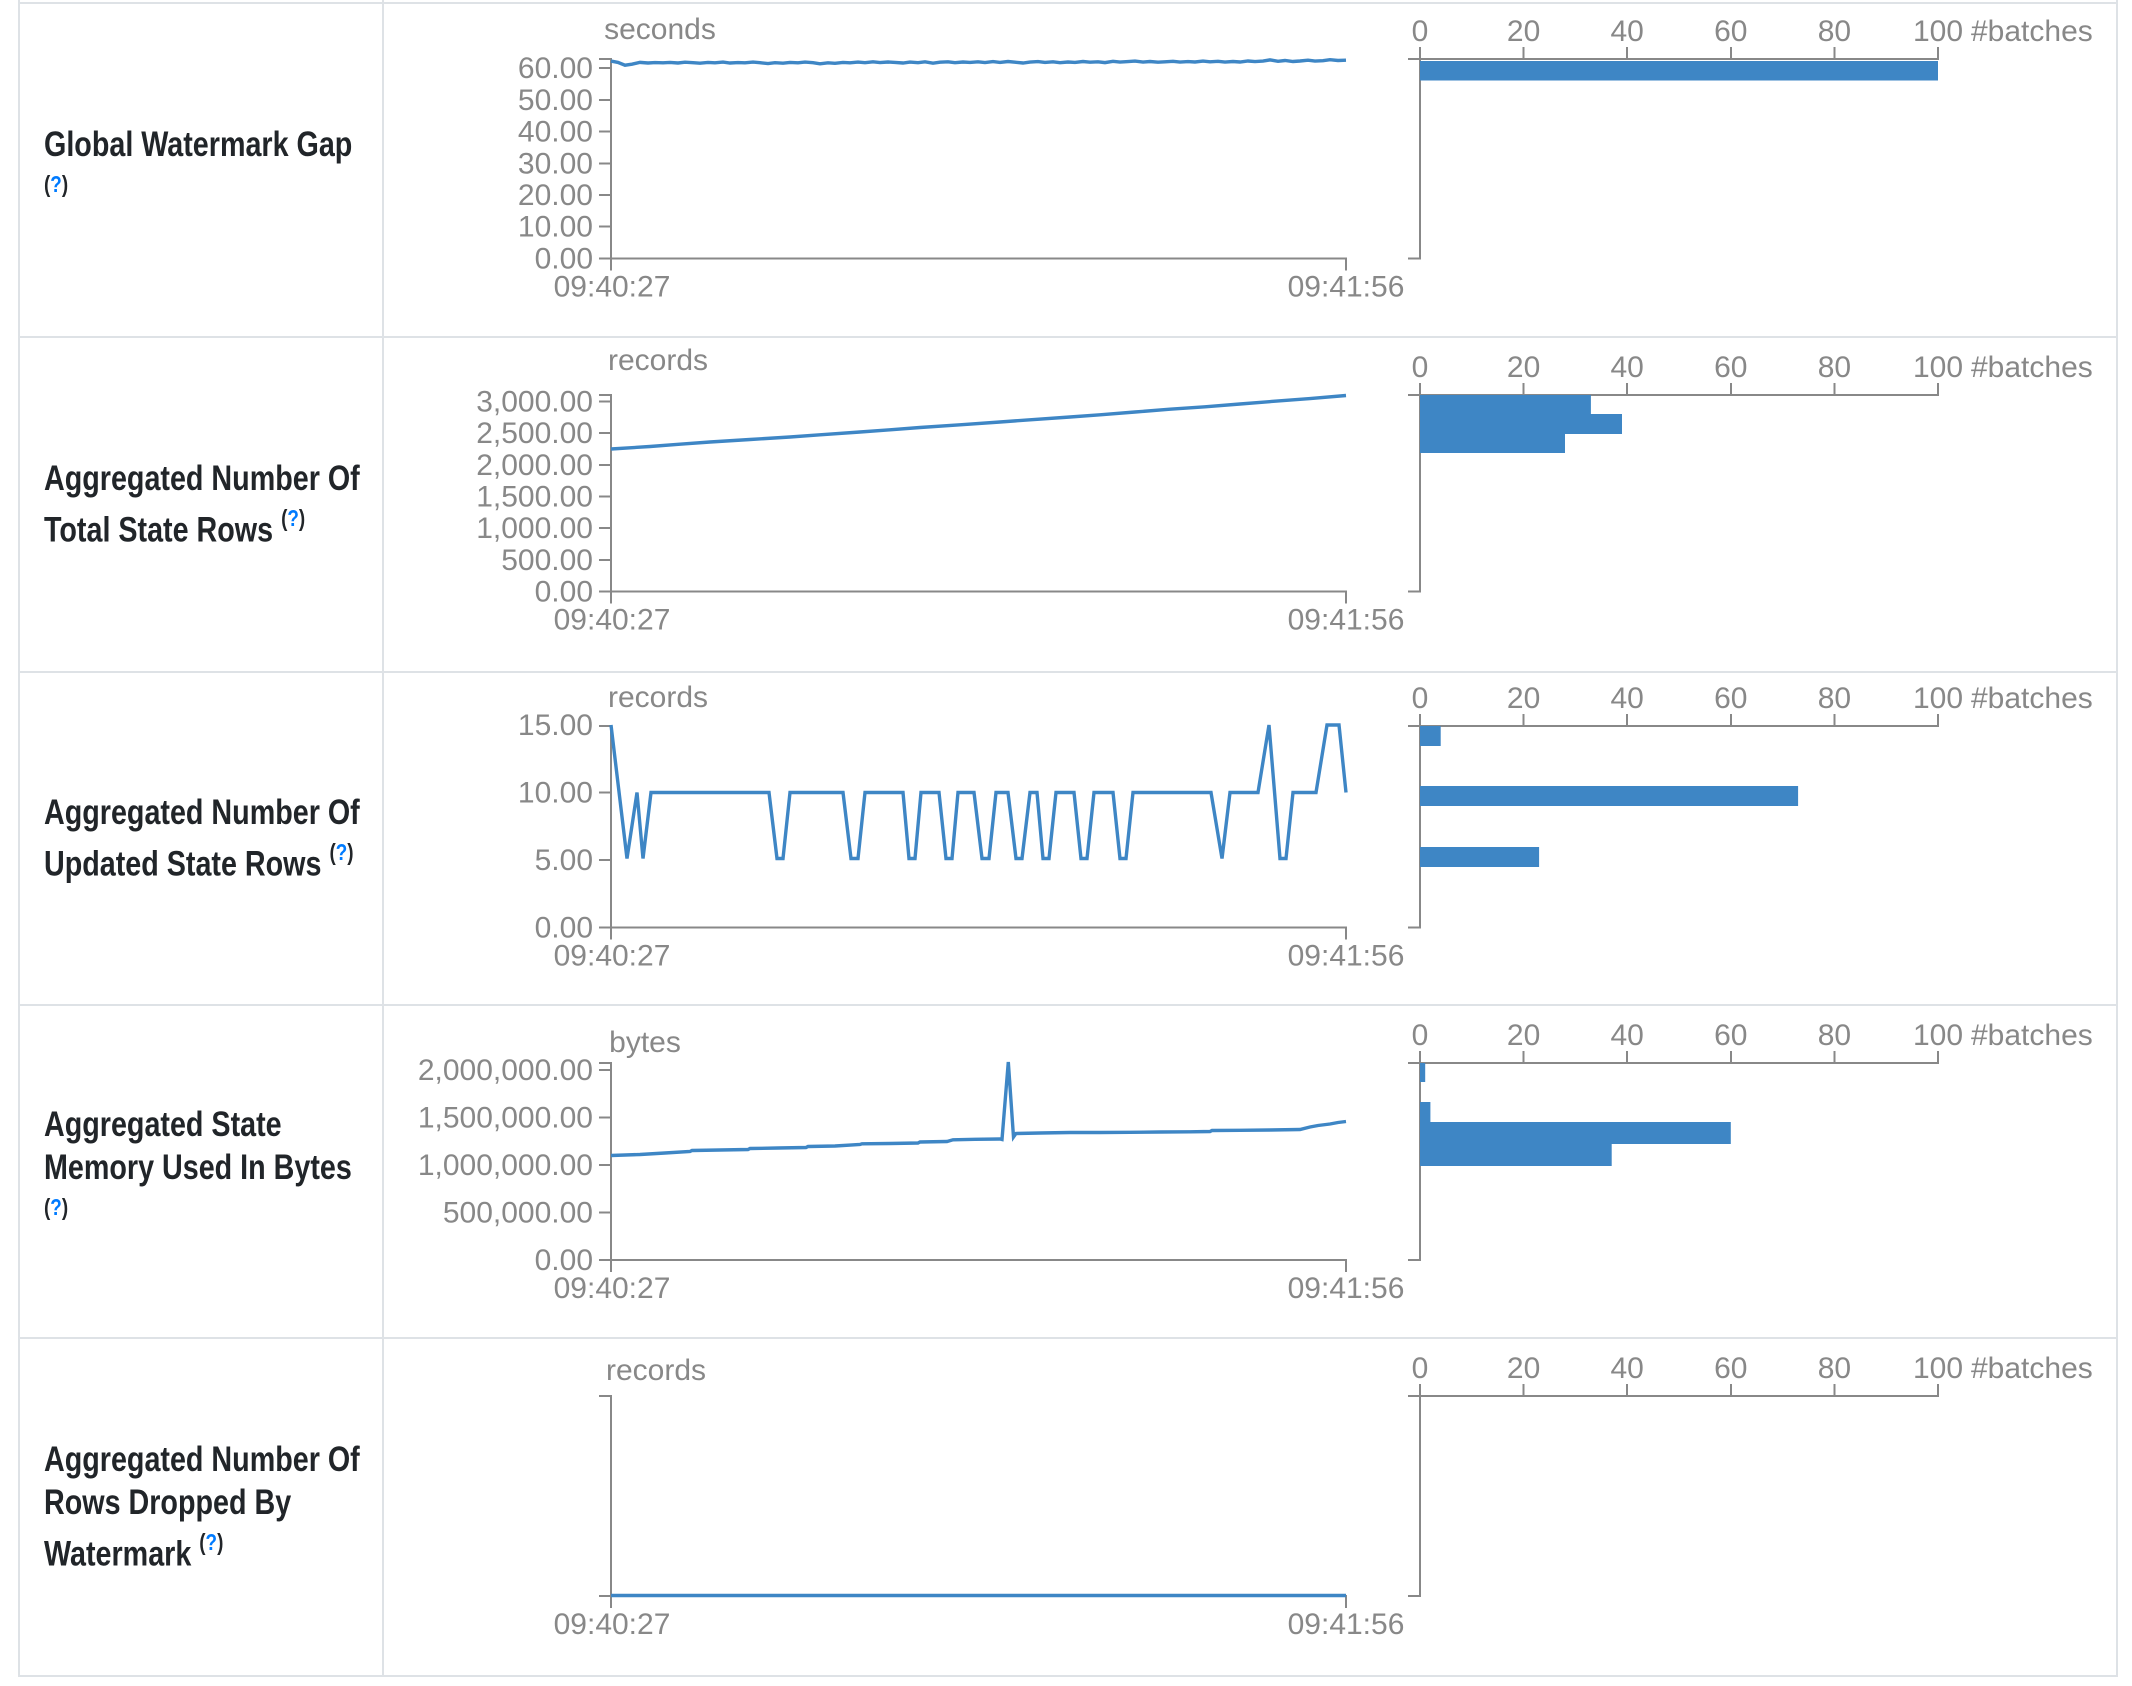 Image resolution: width=2132 pixels, height=1686 pixels. What do you see at coordinates (555, 132) in the screenshot?
I see `svg-text: 40.00` at bounding box center [555, 132].